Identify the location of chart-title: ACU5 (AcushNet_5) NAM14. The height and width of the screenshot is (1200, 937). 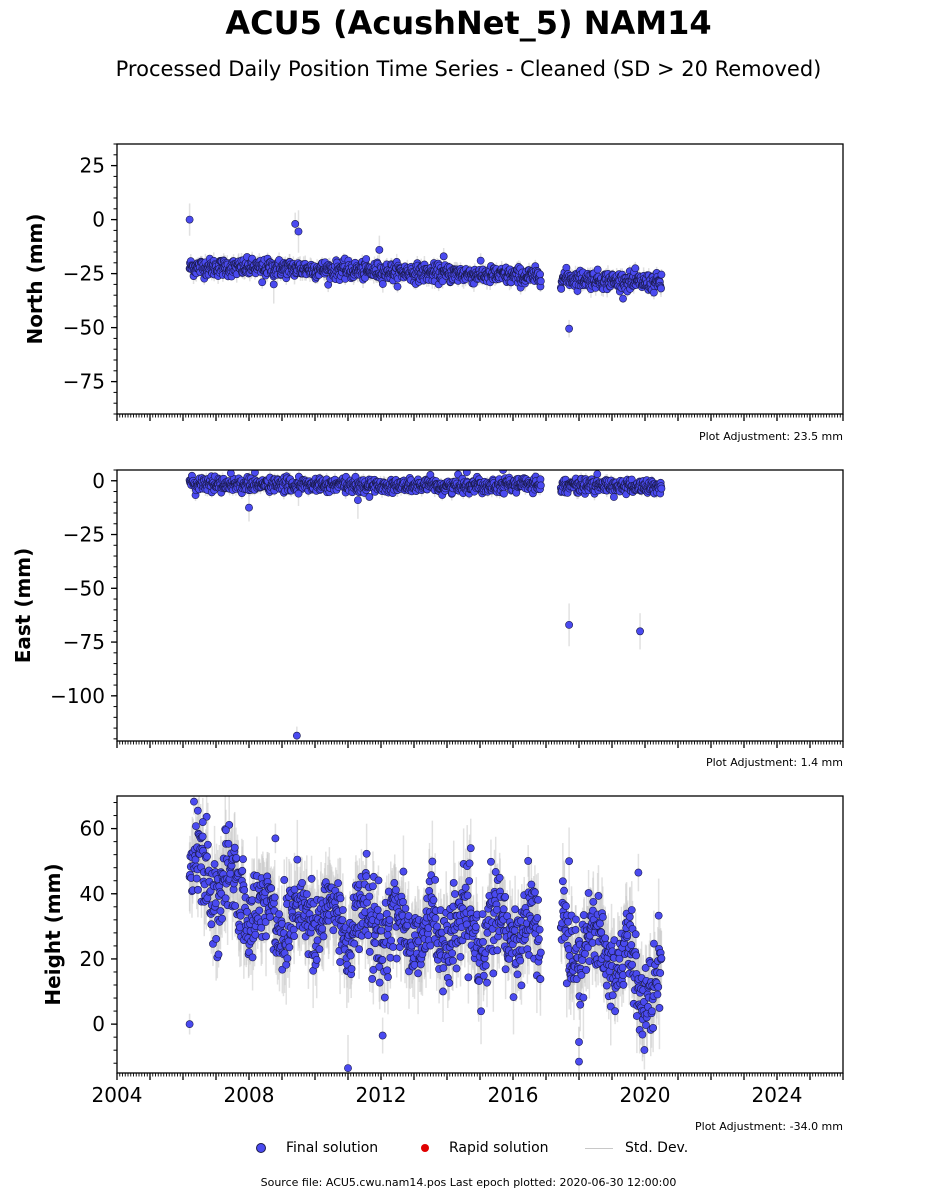
(468, 23).